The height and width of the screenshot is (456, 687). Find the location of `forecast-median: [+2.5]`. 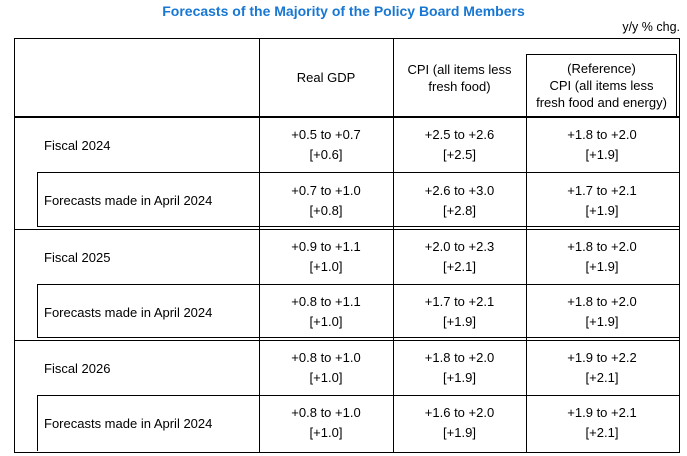

forecast-median: [+2.5] is located at coordinates (459, 154).